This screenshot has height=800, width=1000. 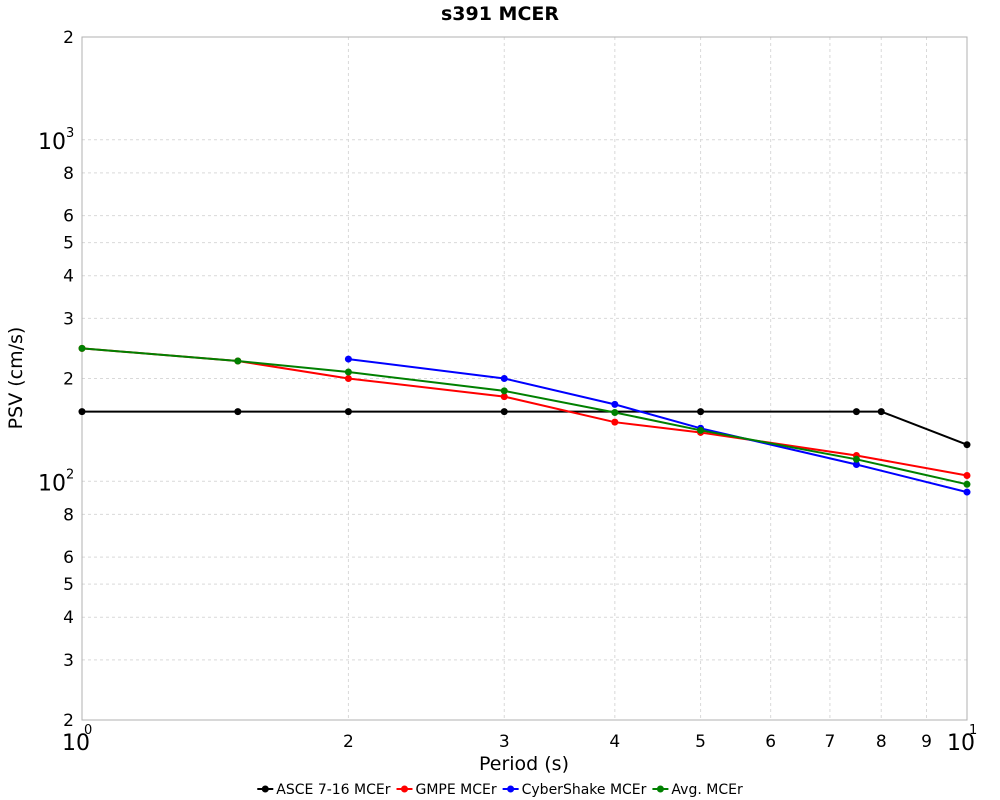 I want to click on y-tick-label-11: 6, so click(x=68, y=217).